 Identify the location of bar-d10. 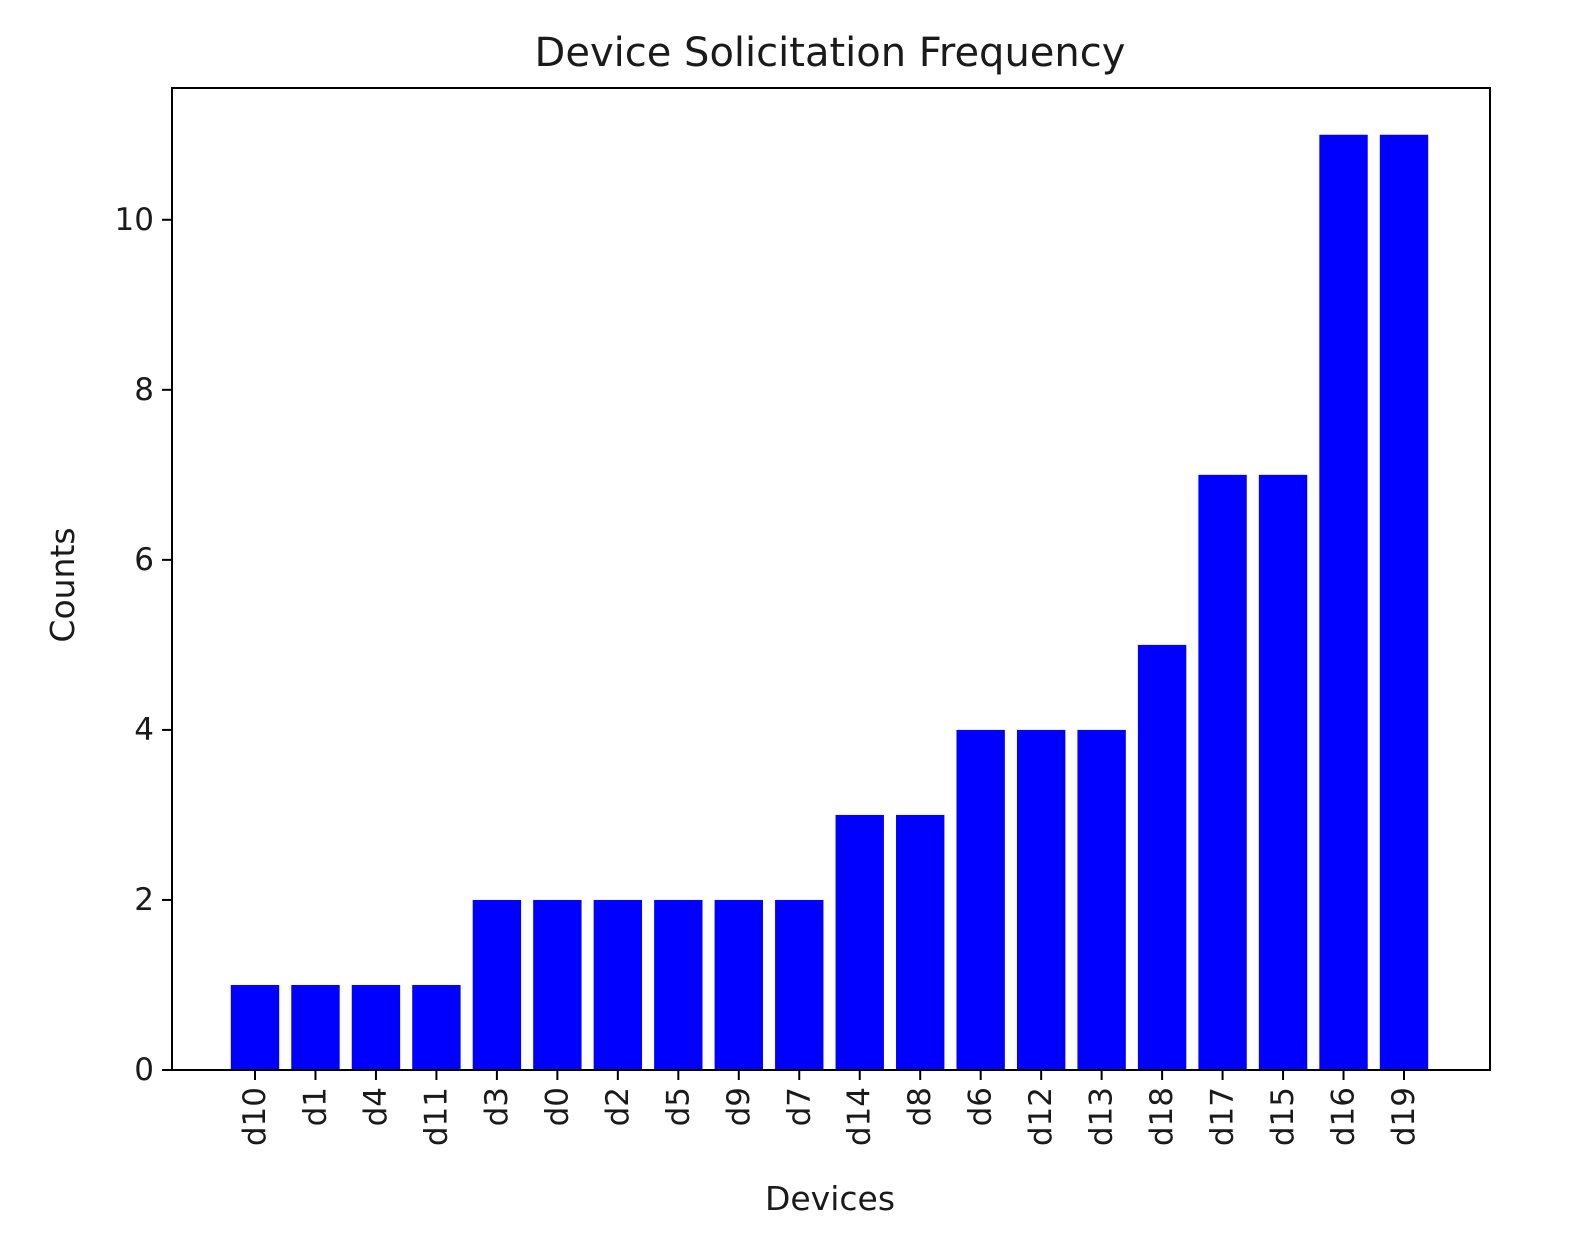
(255, 1027).